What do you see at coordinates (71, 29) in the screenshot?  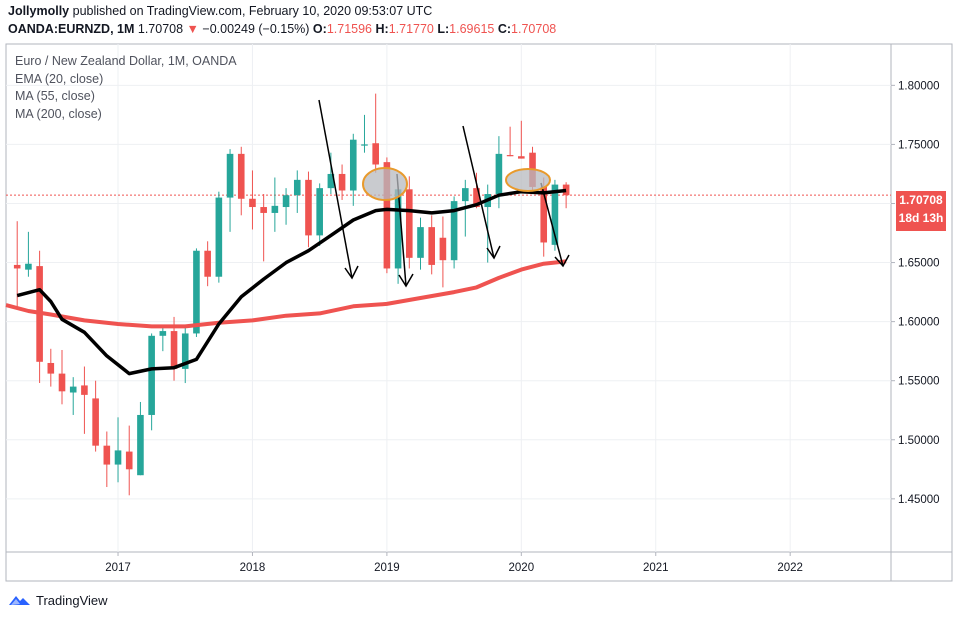 I see `symbol-label: OANDA:EURNZD, 1M` at bounding box center [71, 29].